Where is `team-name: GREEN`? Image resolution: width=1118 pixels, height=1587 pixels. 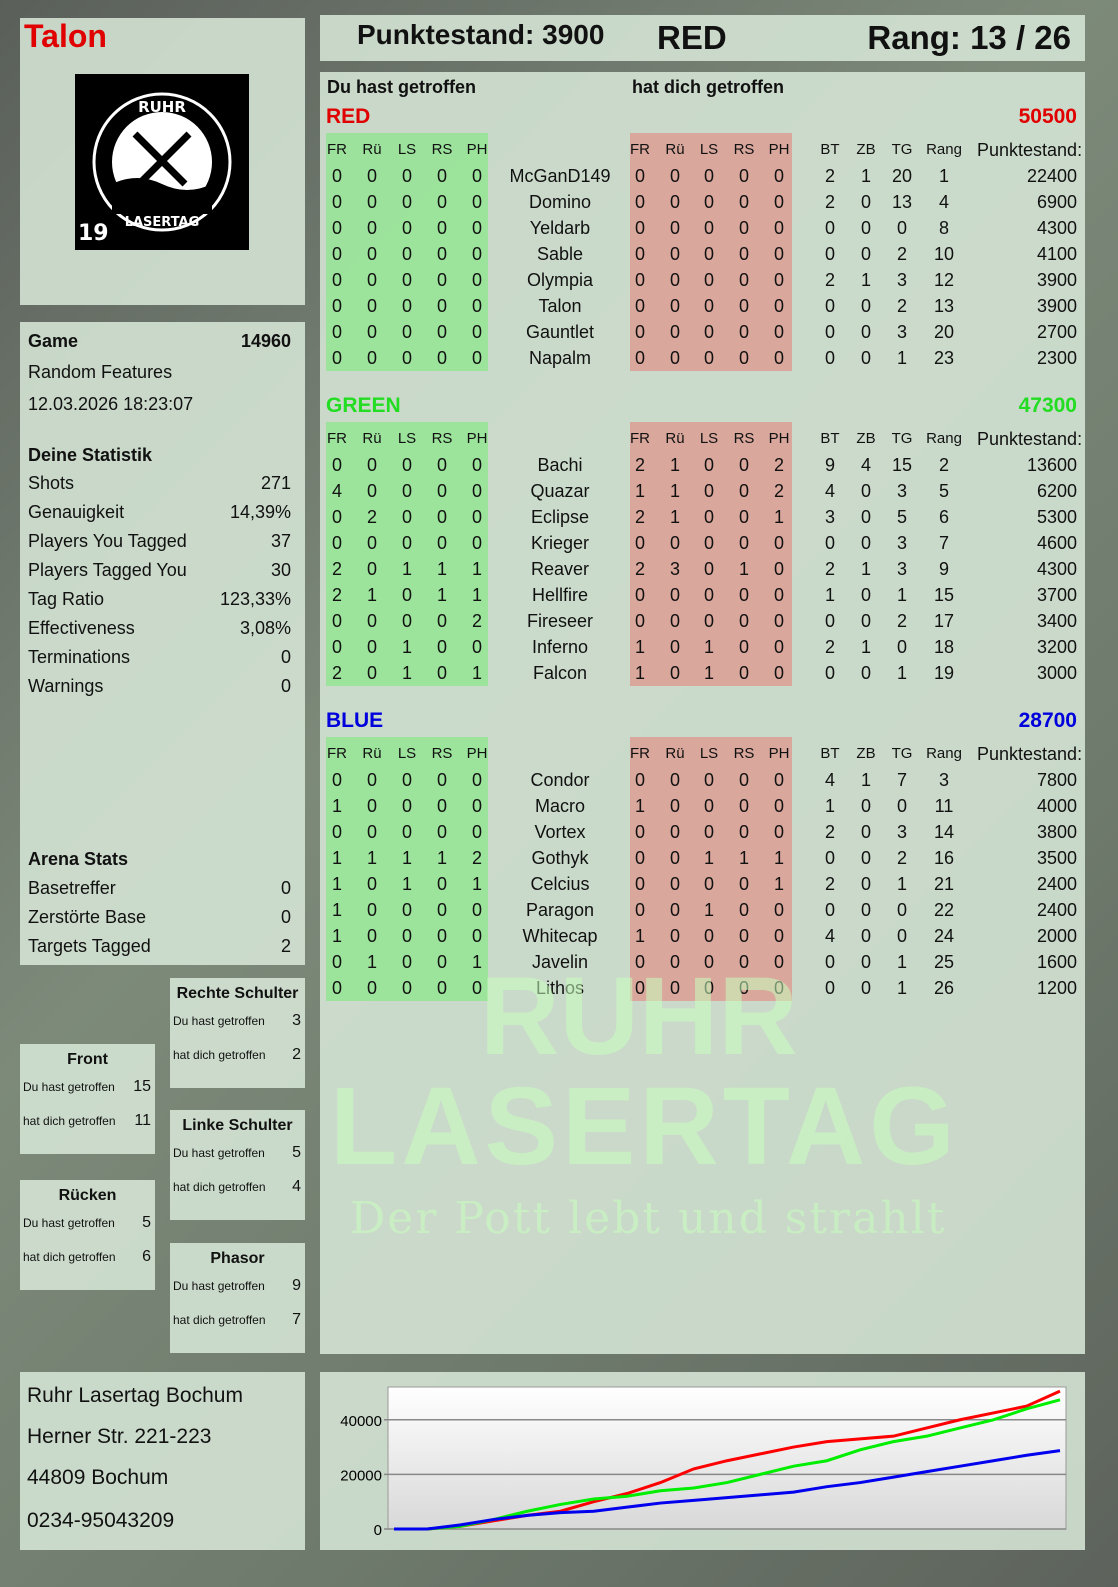 team-name: GREEN is located at coordinates (363, 405).